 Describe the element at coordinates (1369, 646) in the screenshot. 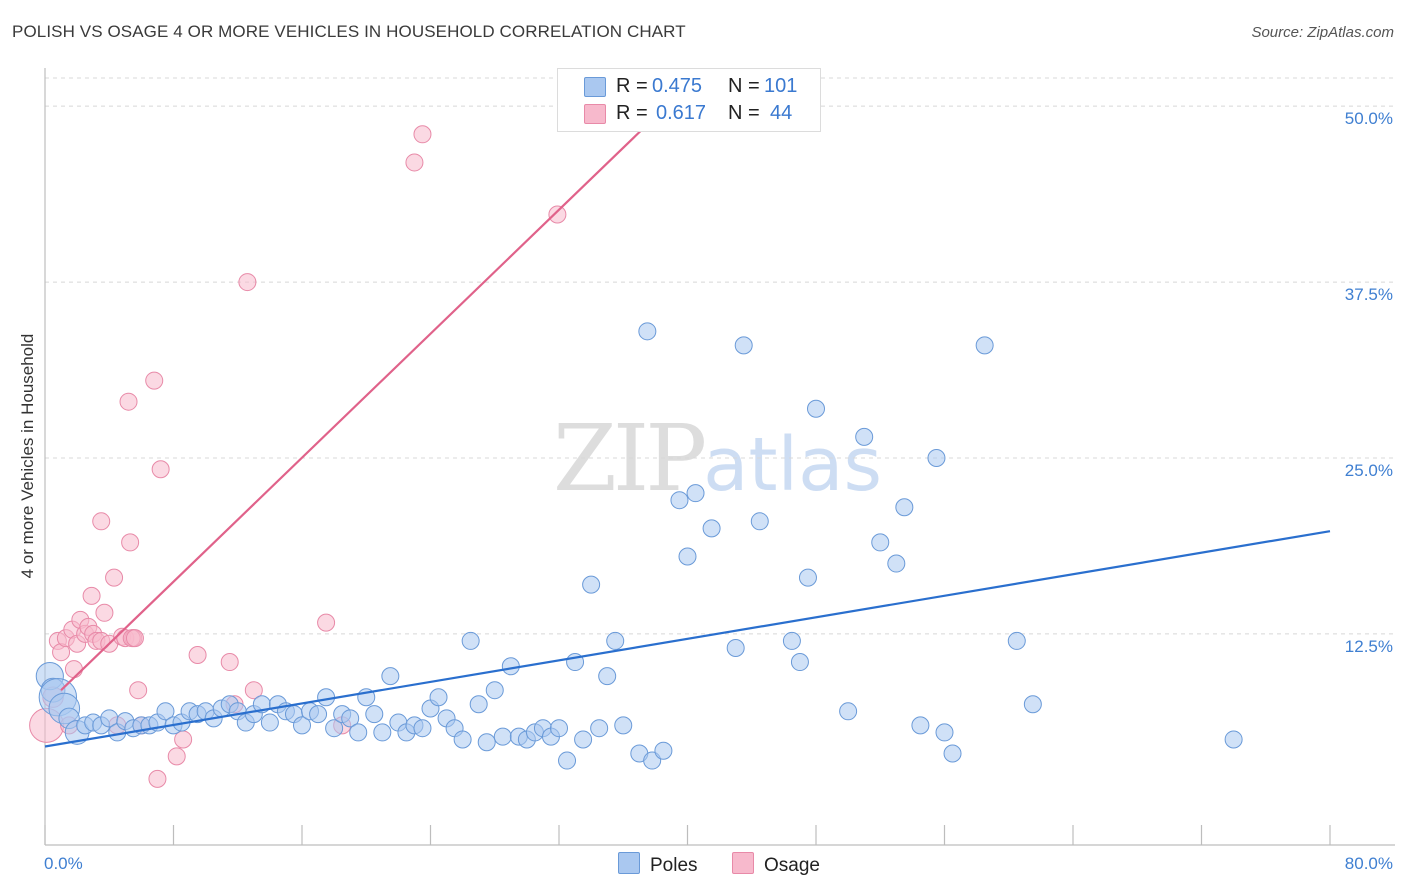

I see `y-tick-label: 12.5%` at that location.